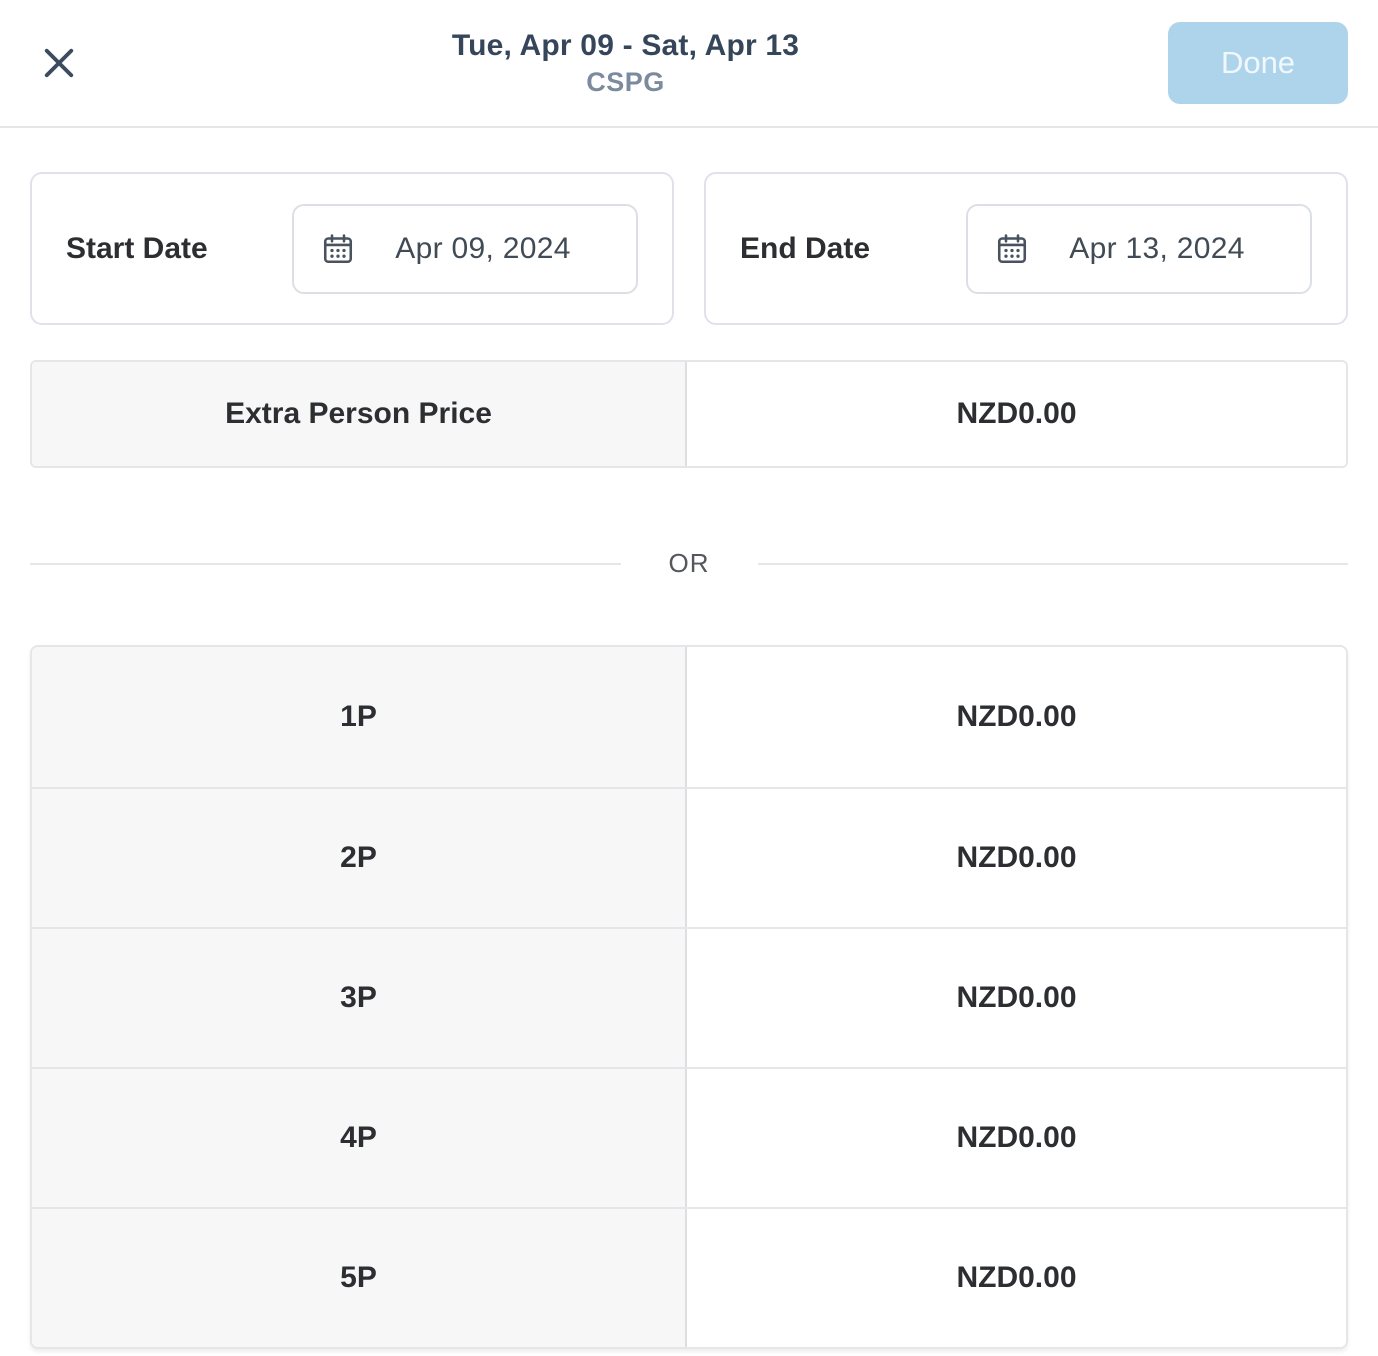  I want to click on done-button: Done, so click(1258, 63).